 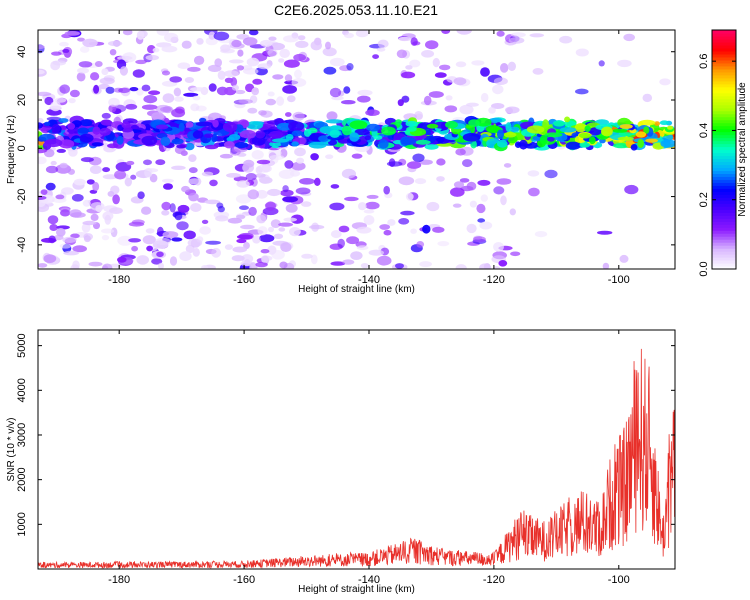 What do you see at coordinates (22, 524) in the screenshot?
I see `snr-y-tick-label: 1000` at bounding box center [22, 524].